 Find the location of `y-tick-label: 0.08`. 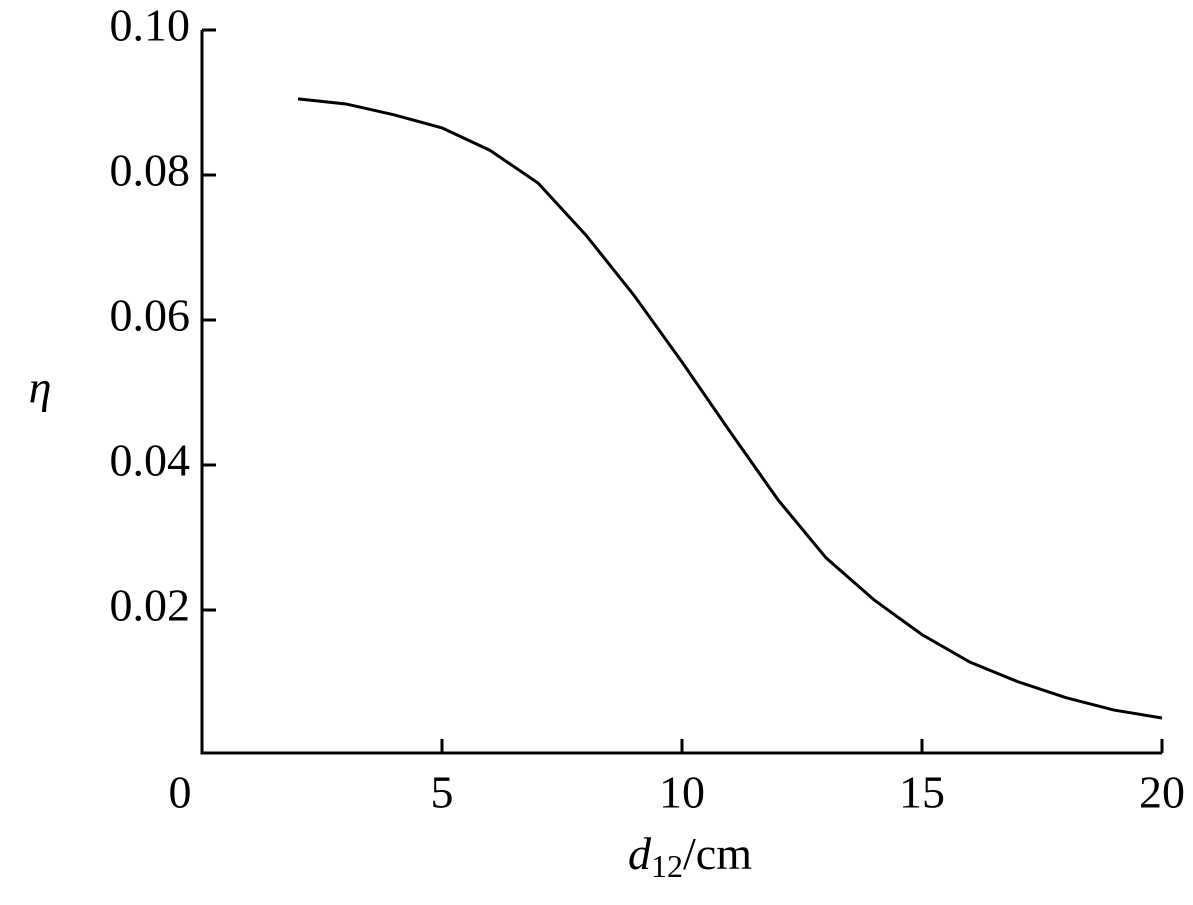

y-tick-label: 0.08 is located at coordinates (150, 170).